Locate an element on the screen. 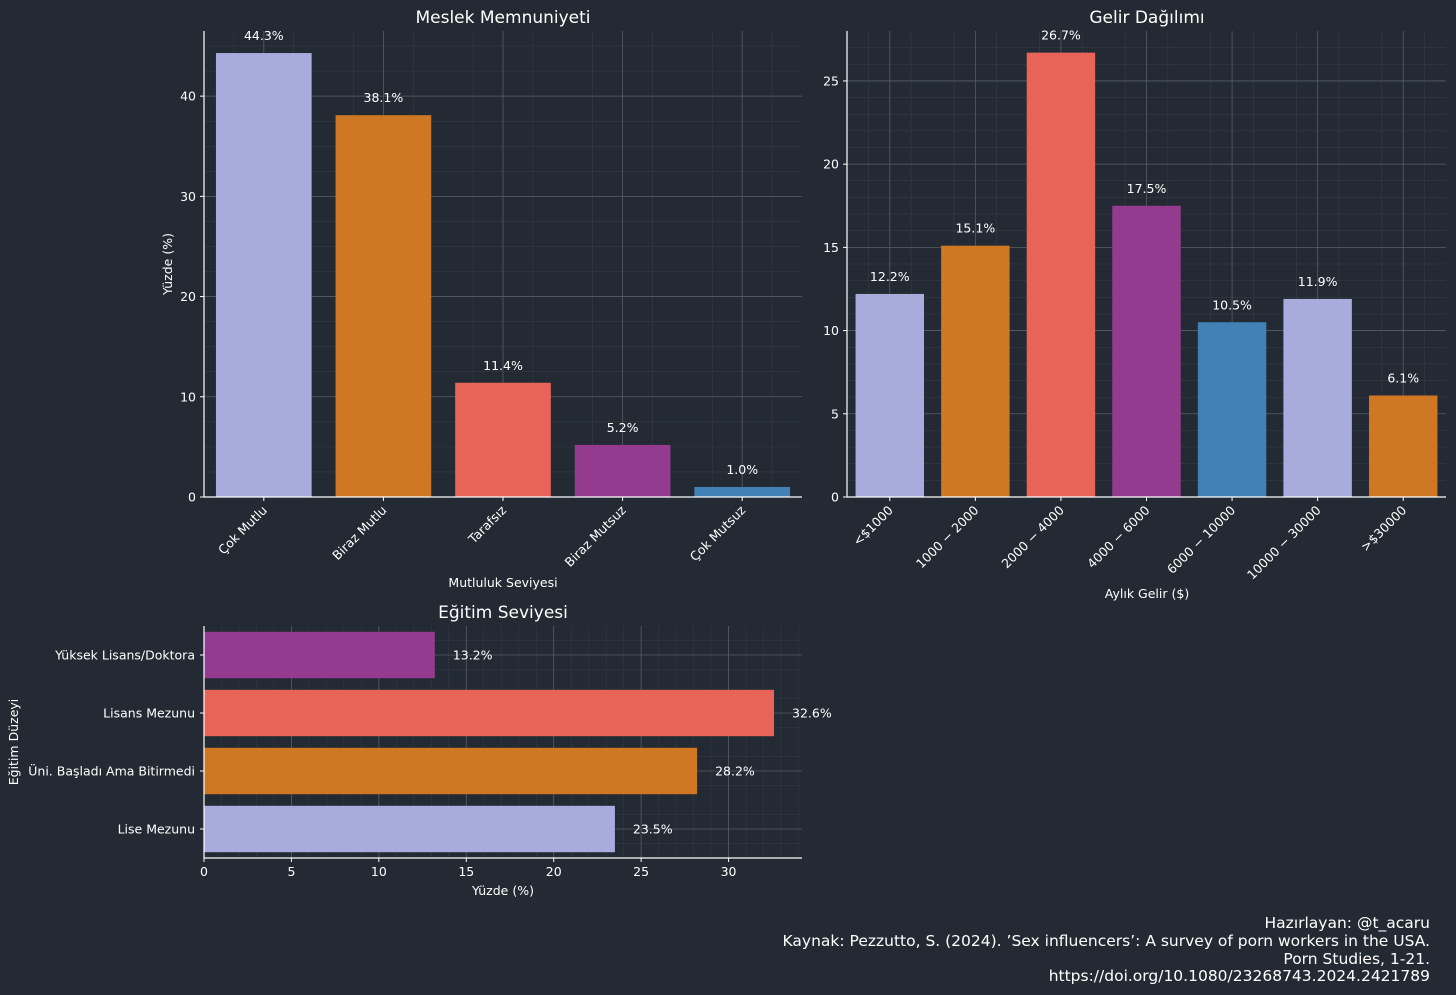 The width and height of the screenshot is (1456, 995). x-tick-label: 6000 − 10000 is located at coordinates (1201, 539).